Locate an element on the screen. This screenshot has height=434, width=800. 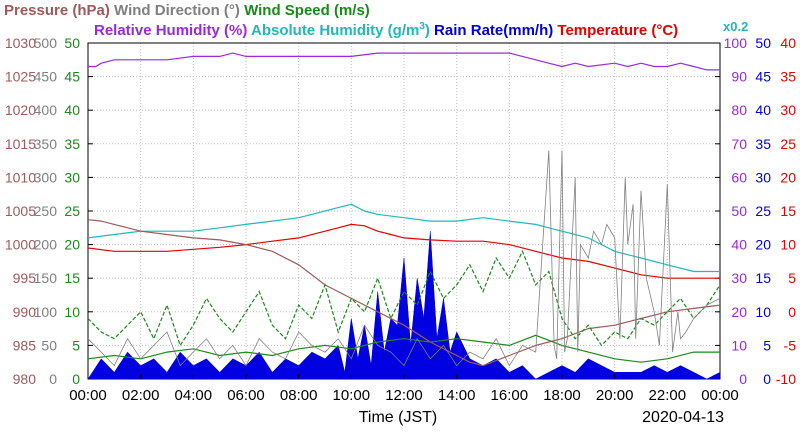
series-wind-speed-avg is located at coordinates (403, 348).